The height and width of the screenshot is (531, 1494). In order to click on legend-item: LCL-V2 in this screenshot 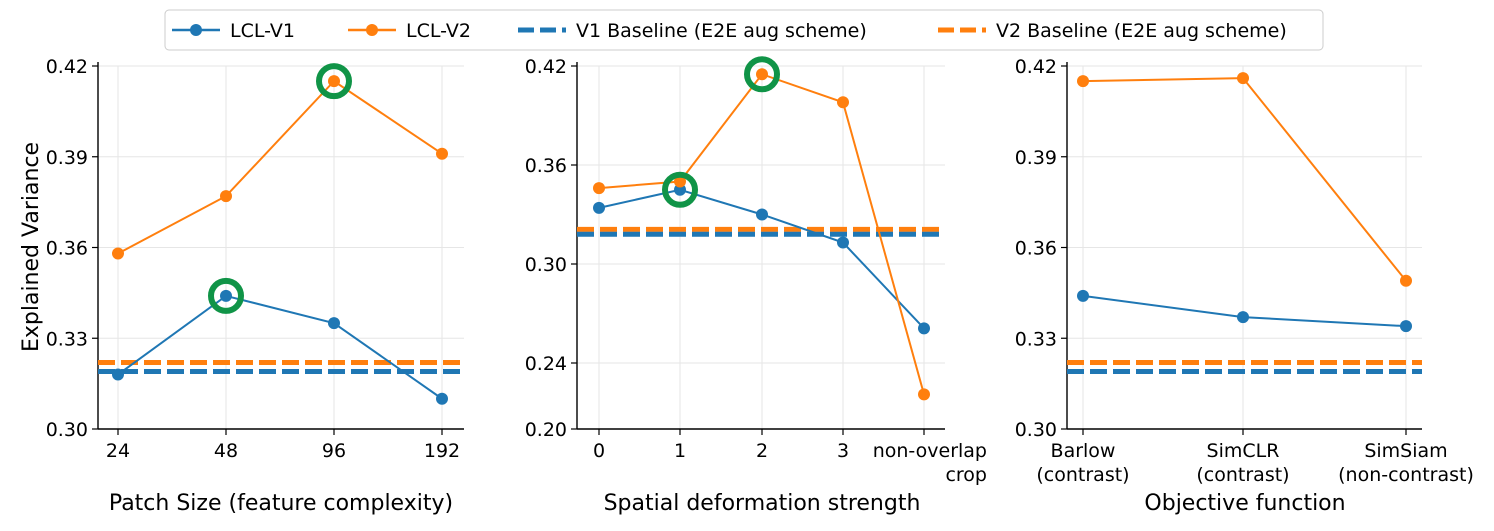, I will do `click(409, 31)`.